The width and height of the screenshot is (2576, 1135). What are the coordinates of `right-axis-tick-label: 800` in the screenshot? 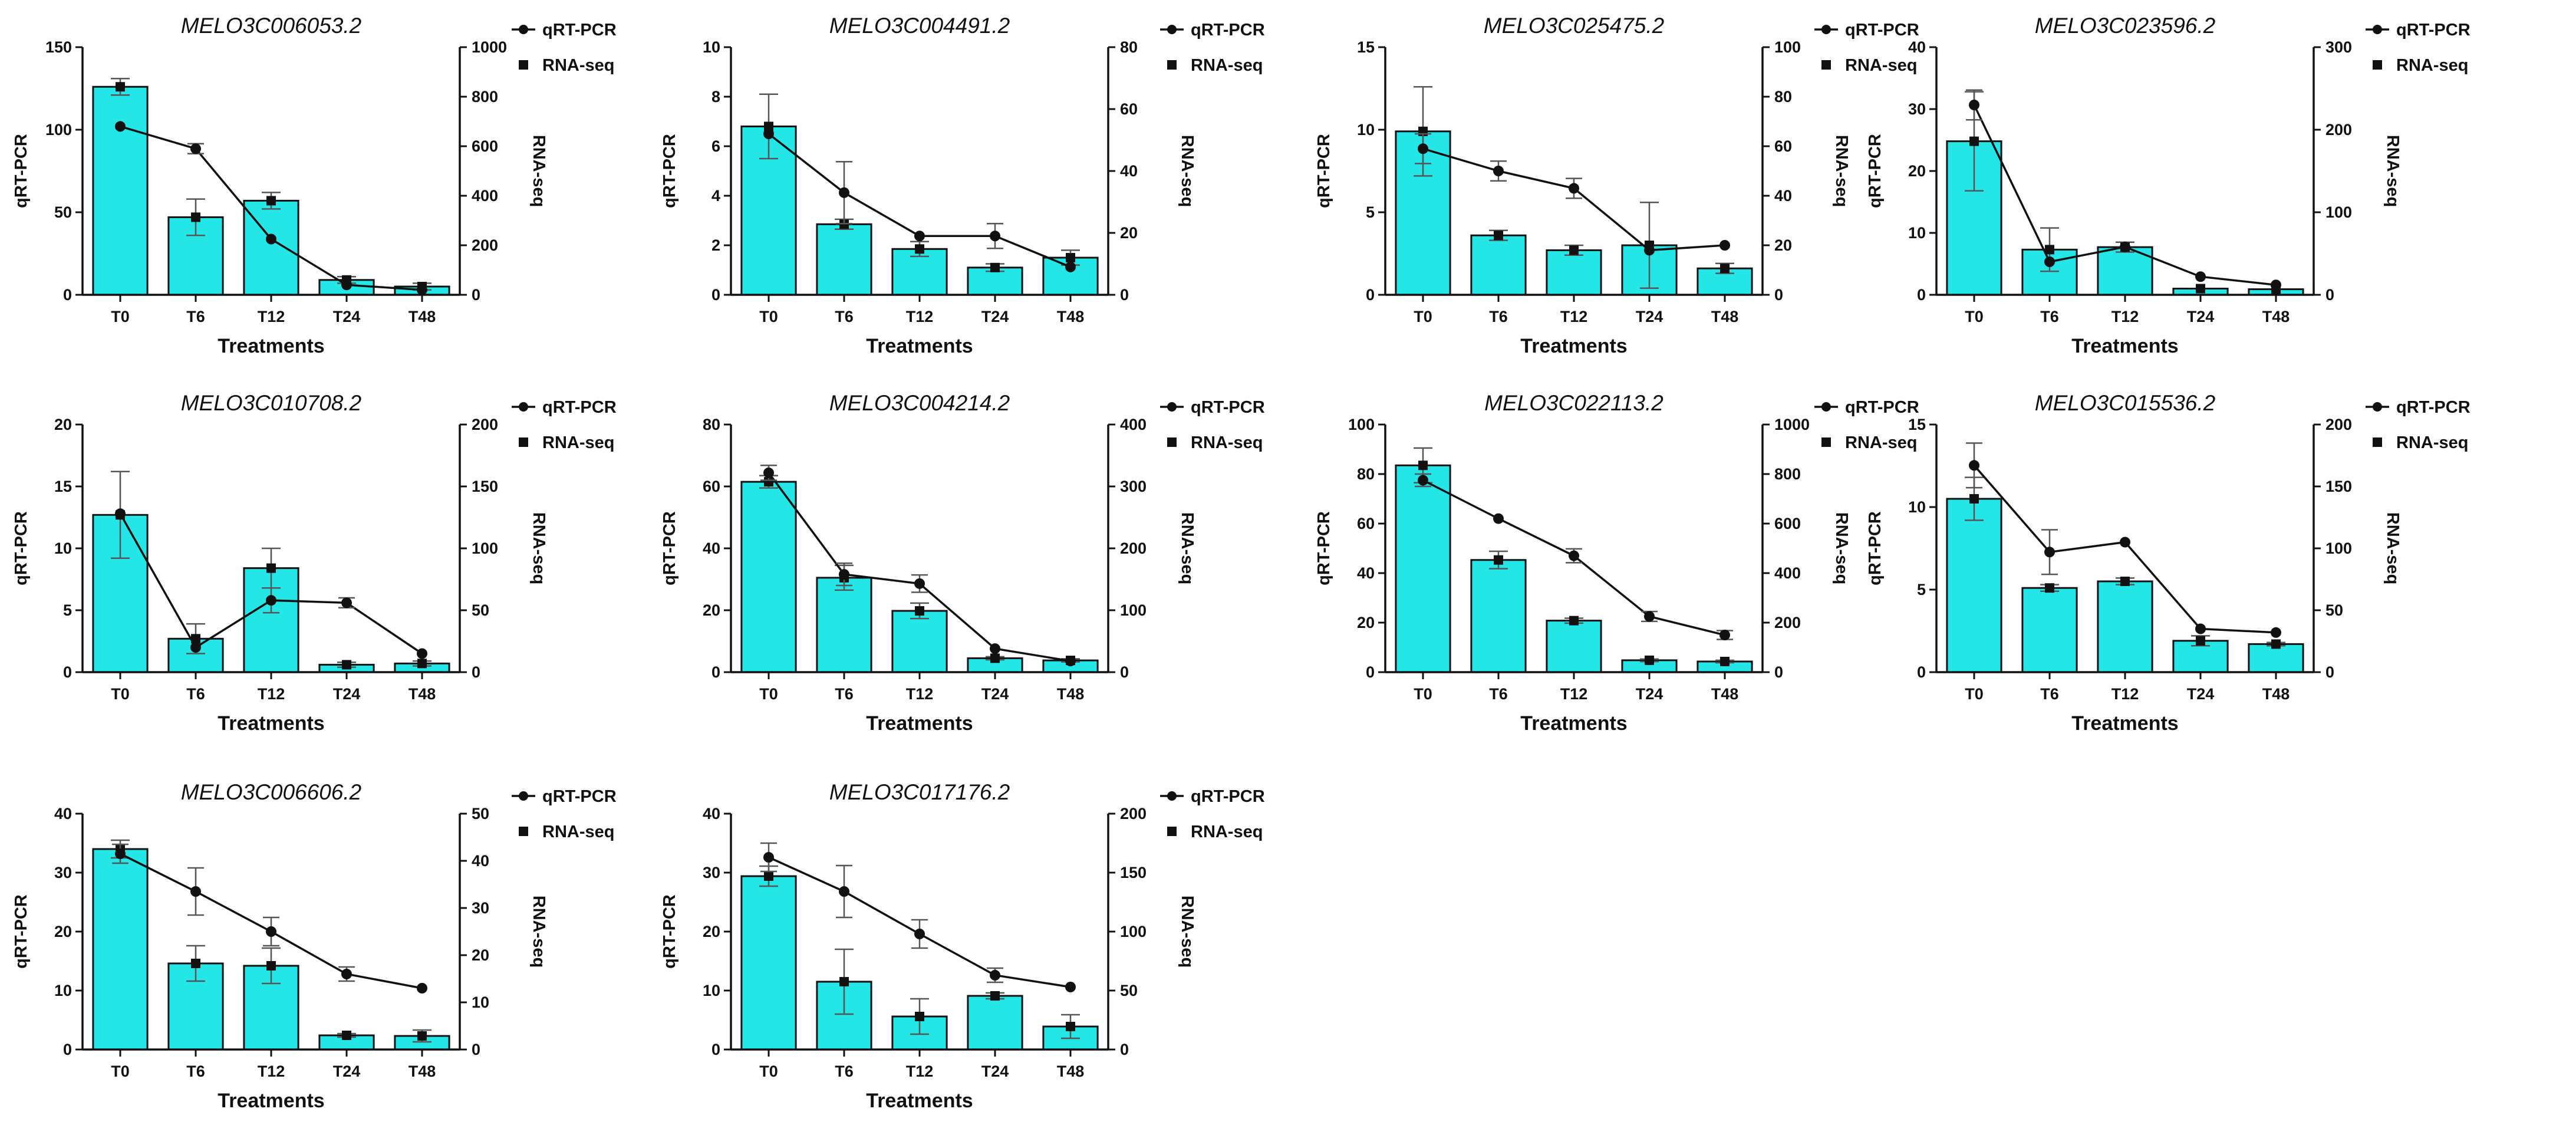 It's located at (485, 97).